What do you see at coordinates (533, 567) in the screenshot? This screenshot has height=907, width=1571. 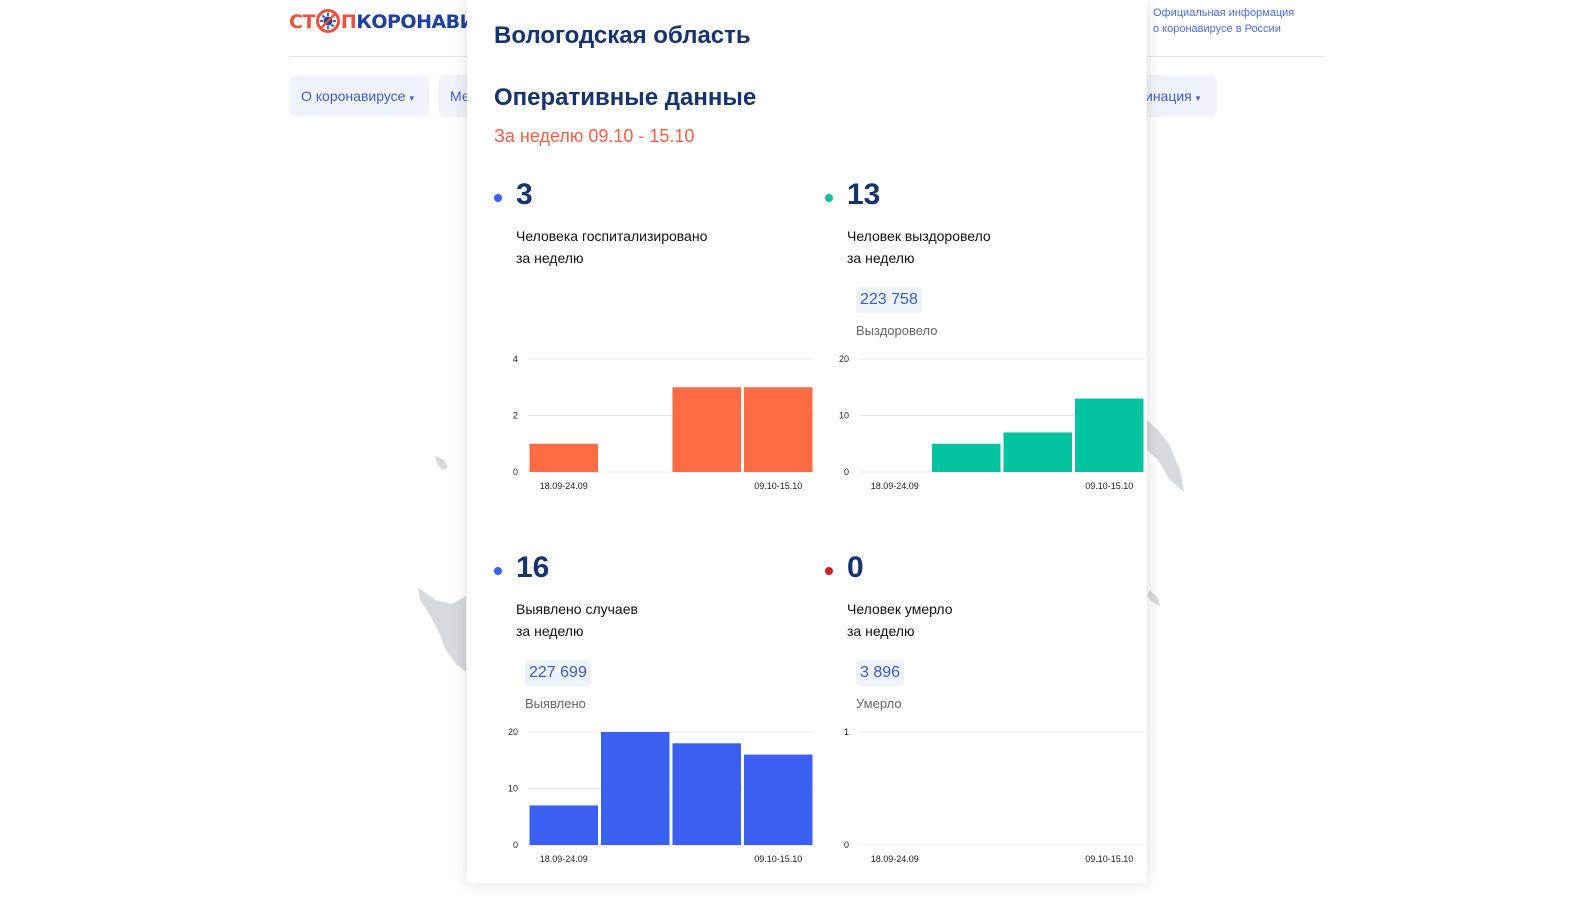 I see `stat-value: 16` at bounding box center [533, 567].